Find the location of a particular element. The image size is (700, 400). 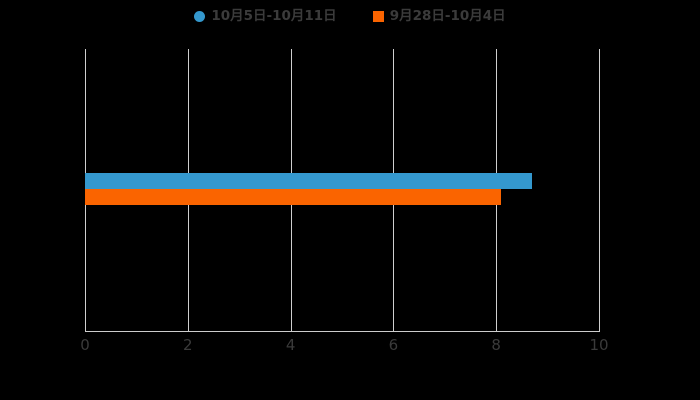

circle-marker-icon is located at coordinates (200, 16).